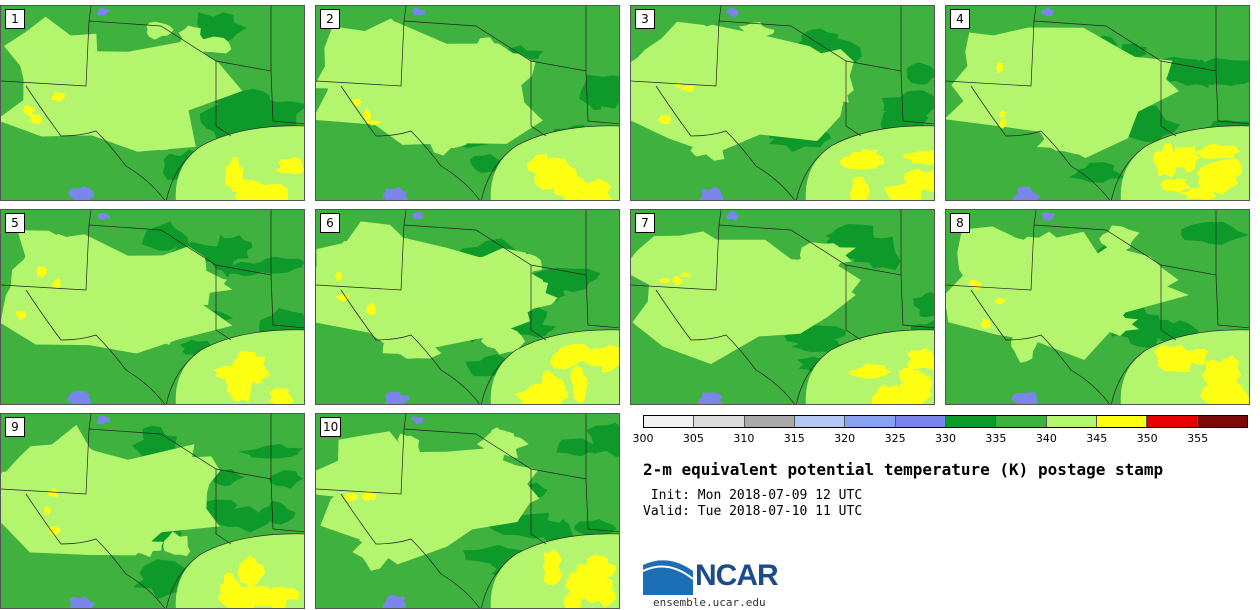 The image size is (1260, 610). I want to click on colorbar-tick-label: 300, so click(643, 438).